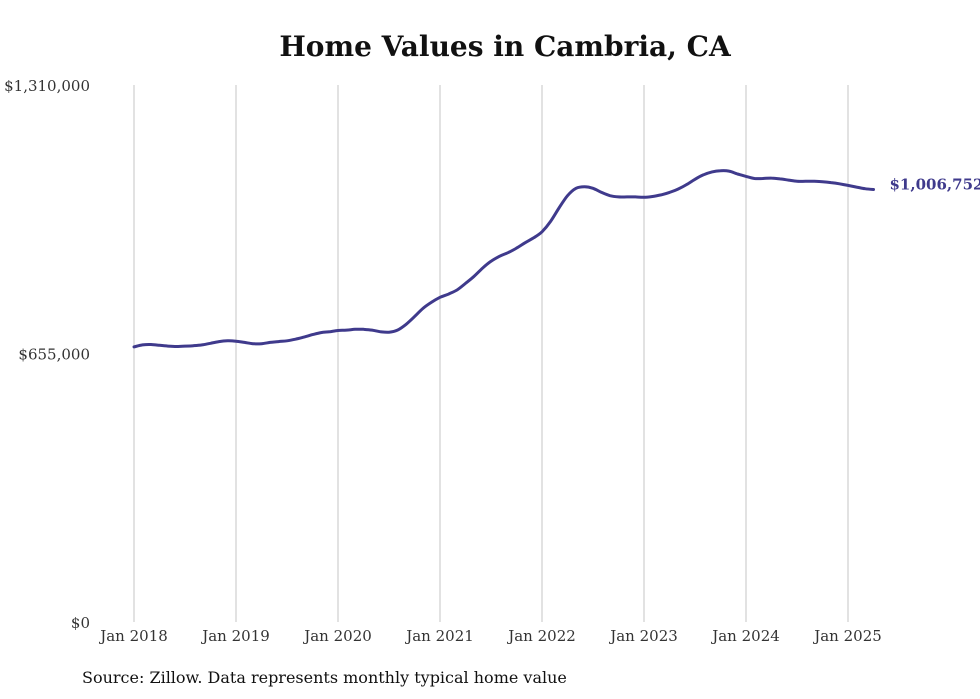  I want to click on y-axis: $0 $655,000 $1,310,000, so click(47, 354).